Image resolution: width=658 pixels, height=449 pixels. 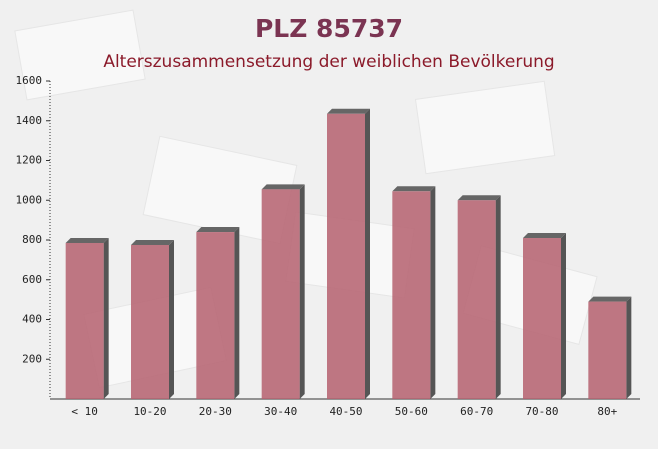 I want to click on y-tick-label: 600, so click(x=32, y=279).